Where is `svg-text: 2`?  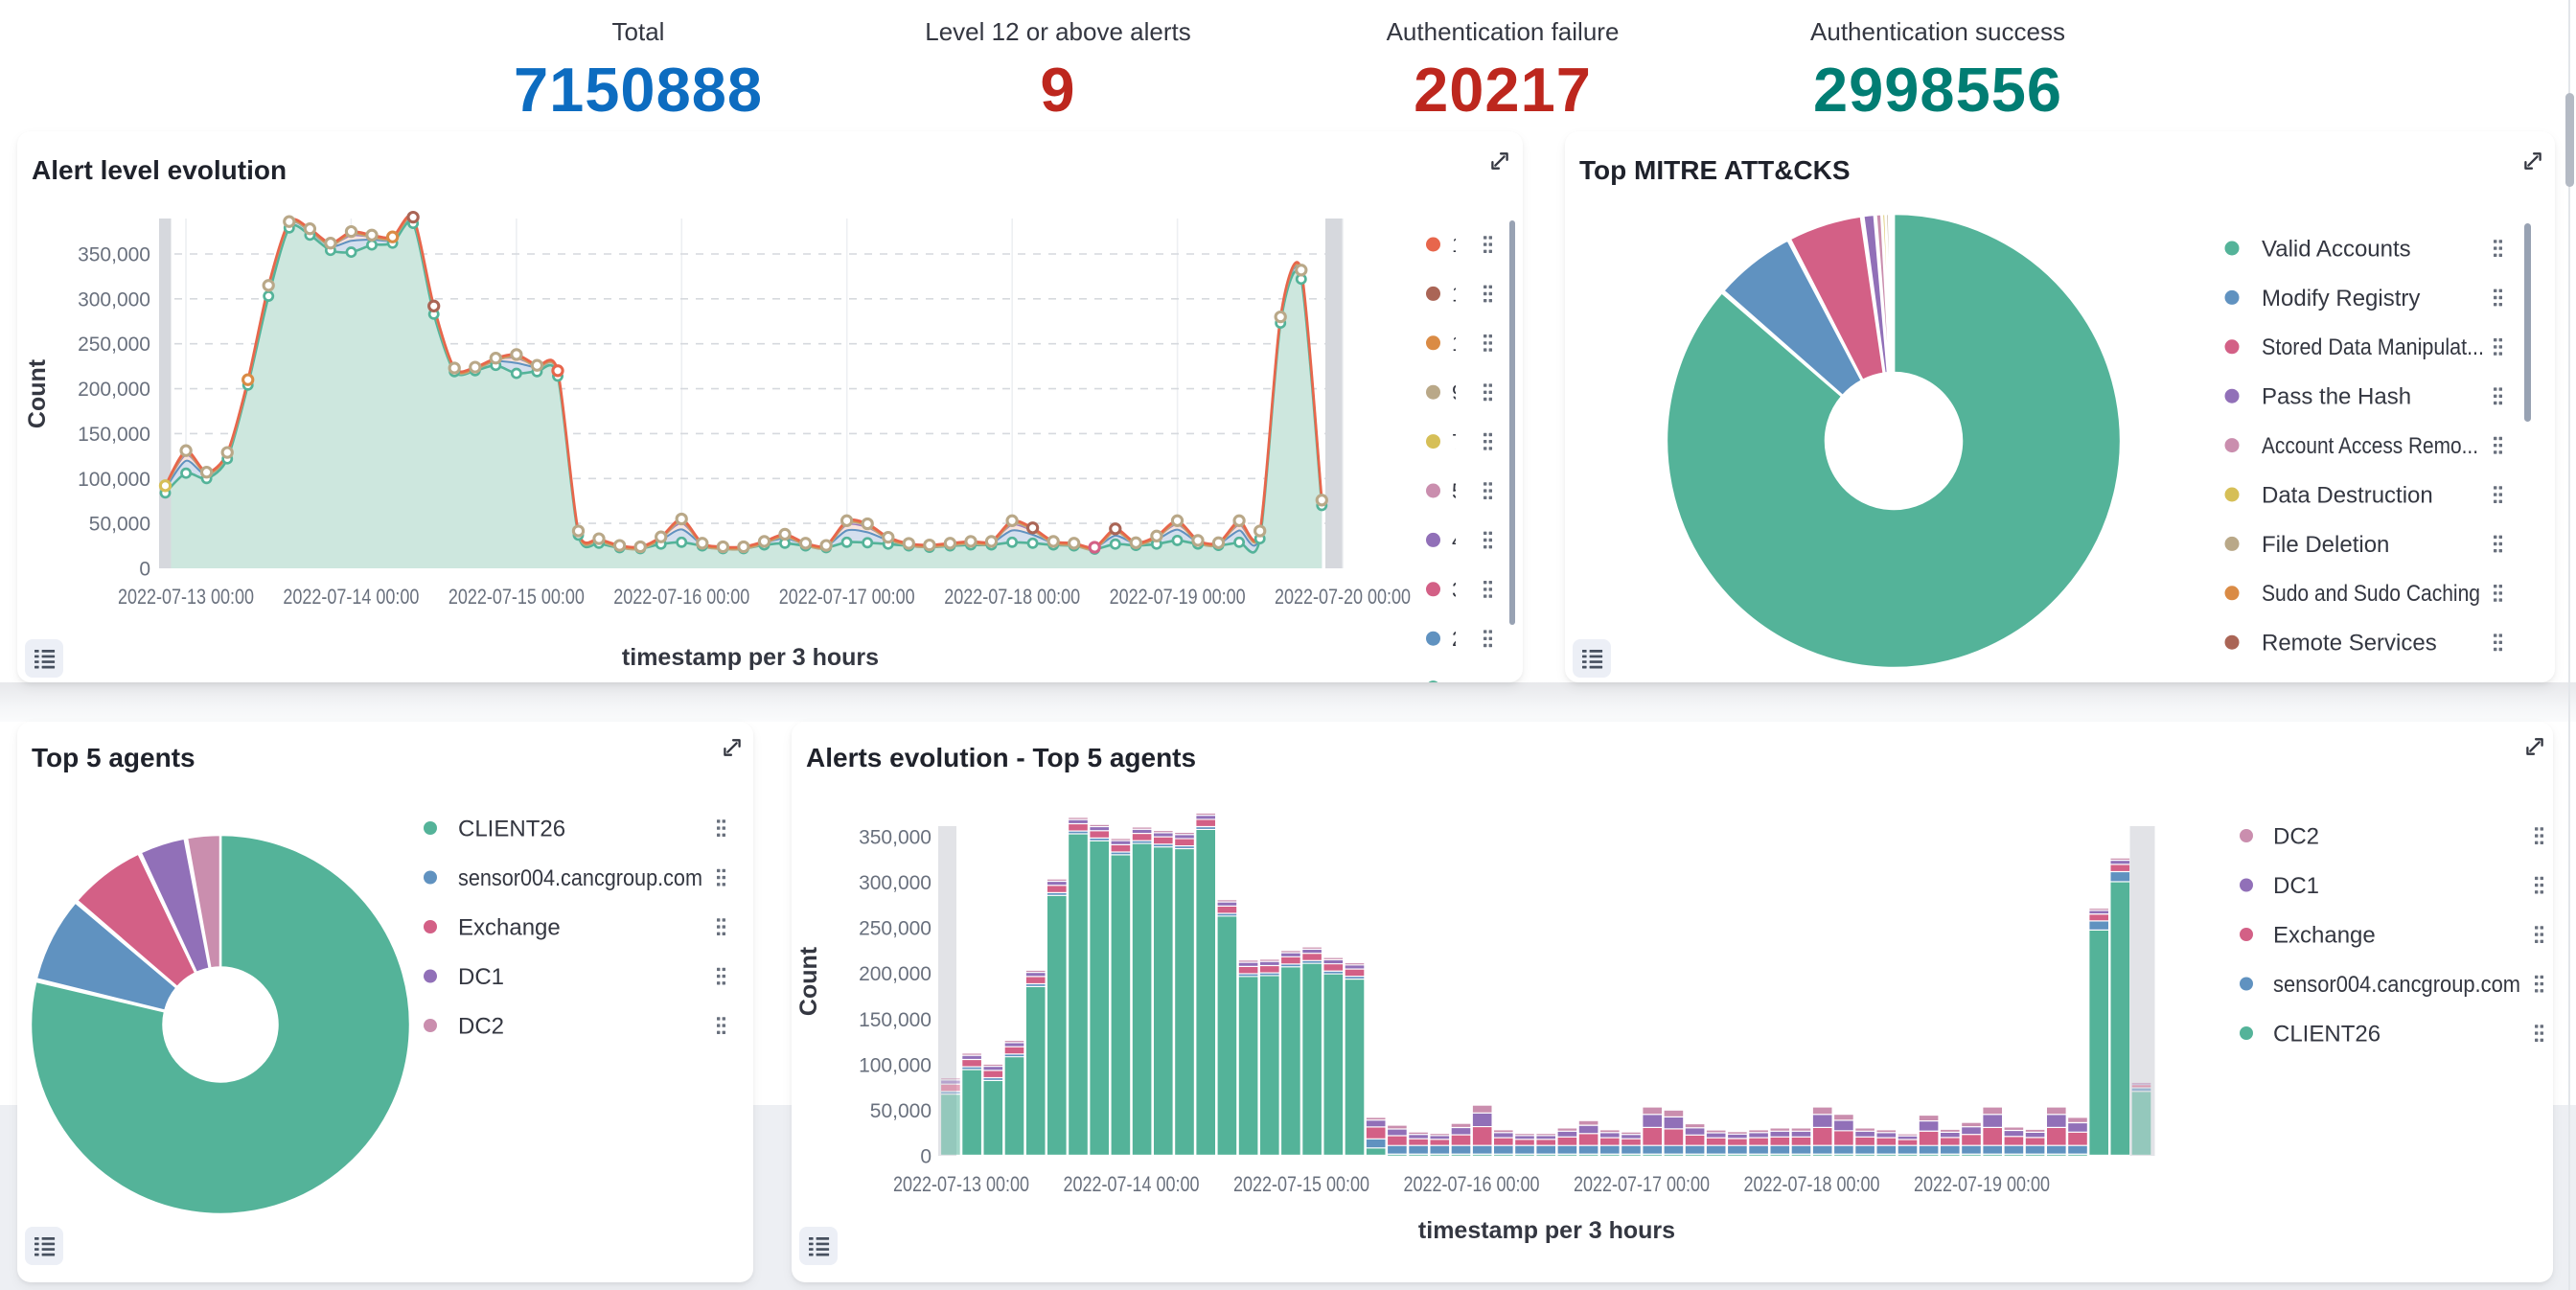 svg-text: 2 is located at coordinates (1457, 639).